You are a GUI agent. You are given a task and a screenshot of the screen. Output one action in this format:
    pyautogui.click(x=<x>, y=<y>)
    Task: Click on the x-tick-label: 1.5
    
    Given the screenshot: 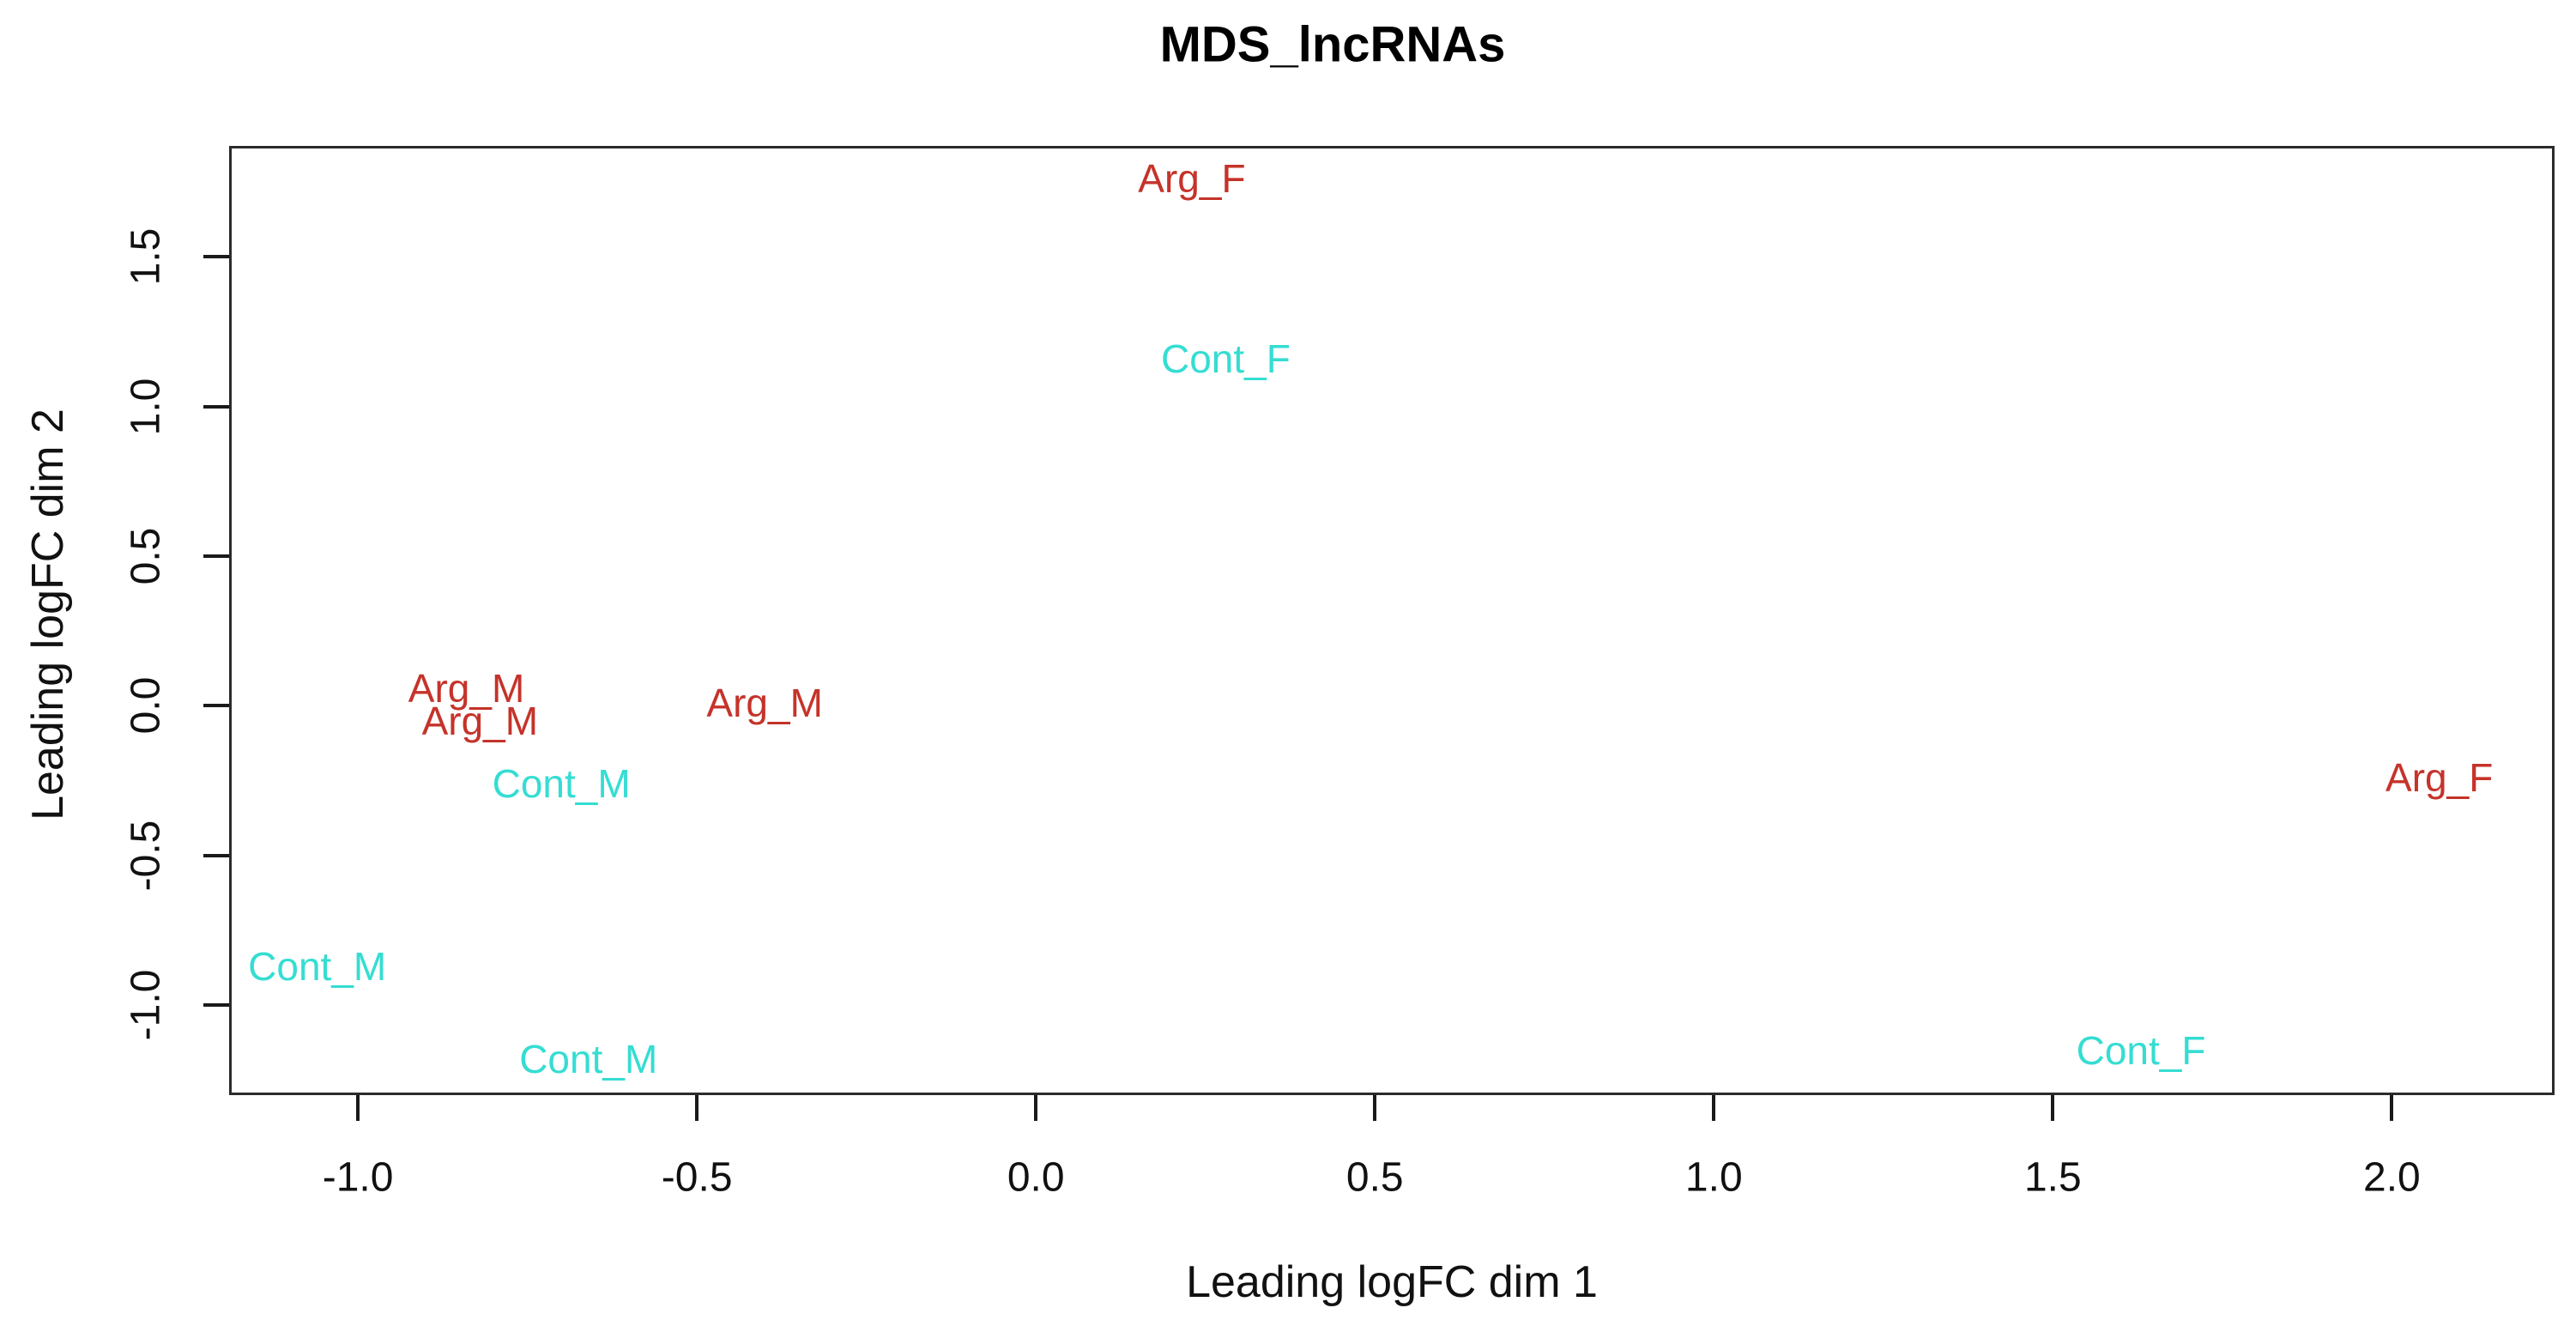 What is the action you would take?
    pyautogui.click(x=2052, y=1178)
    